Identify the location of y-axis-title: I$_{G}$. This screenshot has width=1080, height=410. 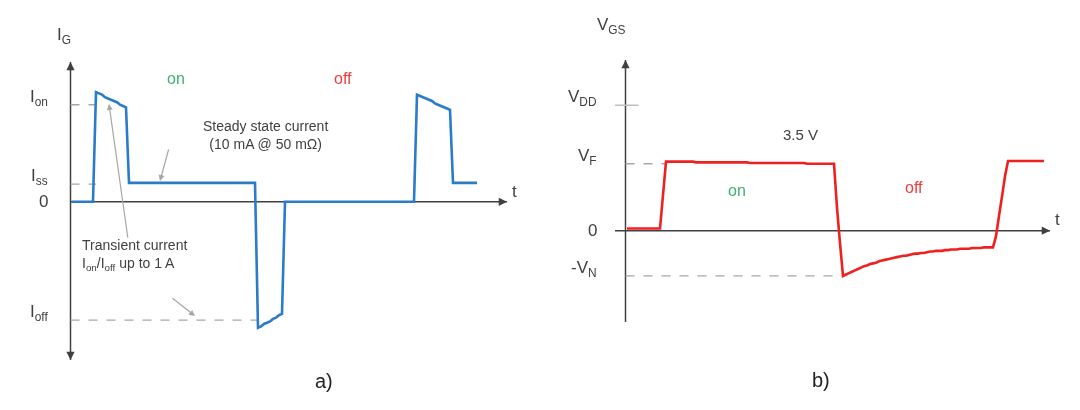
(64, 36).